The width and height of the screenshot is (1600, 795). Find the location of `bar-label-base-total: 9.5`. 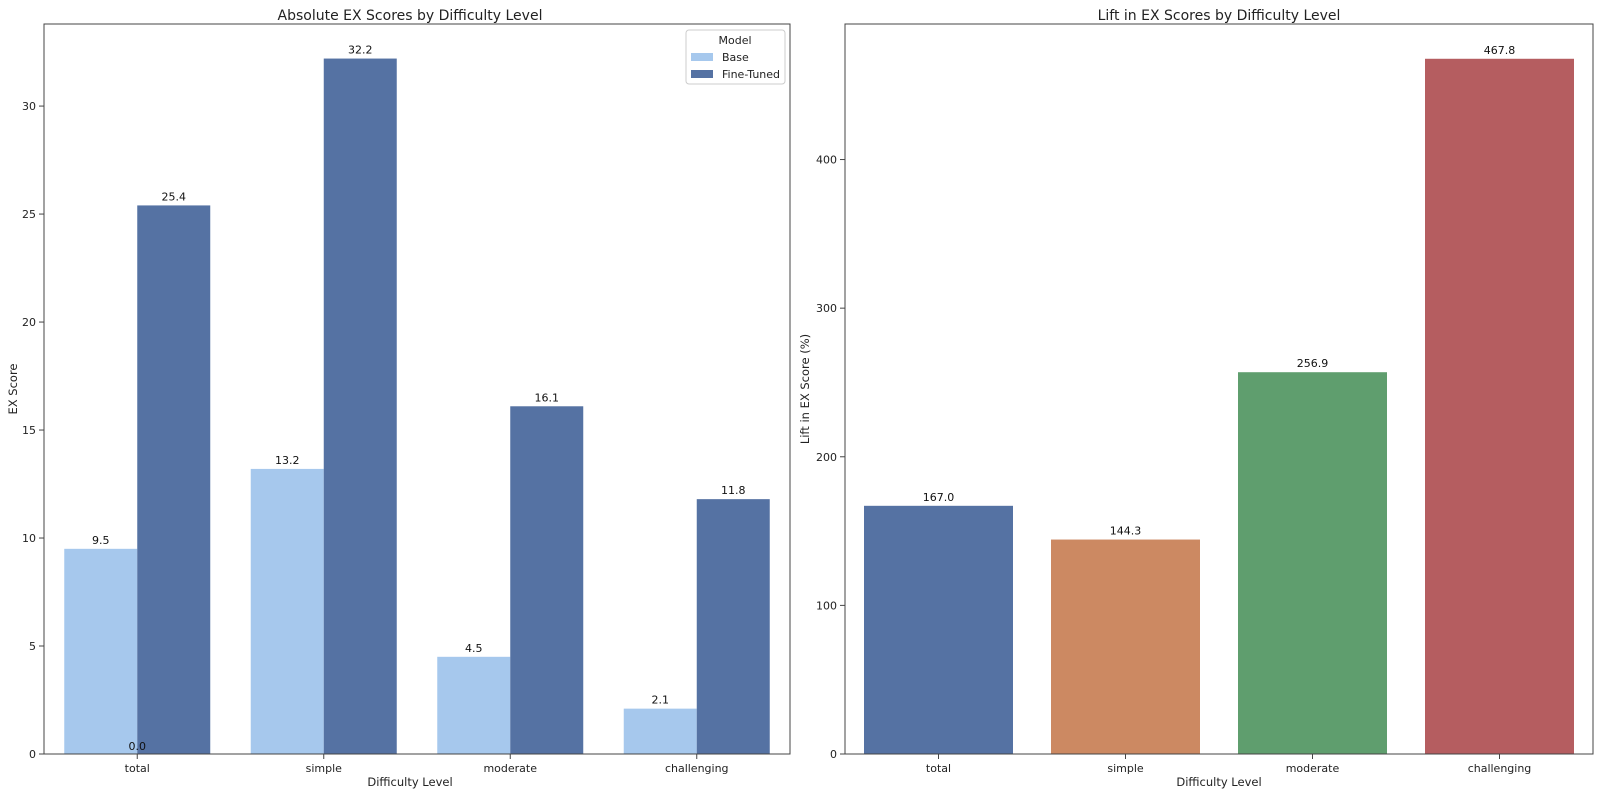

bar-label-base-total: 9.5 is located at coordinates (101, 540).